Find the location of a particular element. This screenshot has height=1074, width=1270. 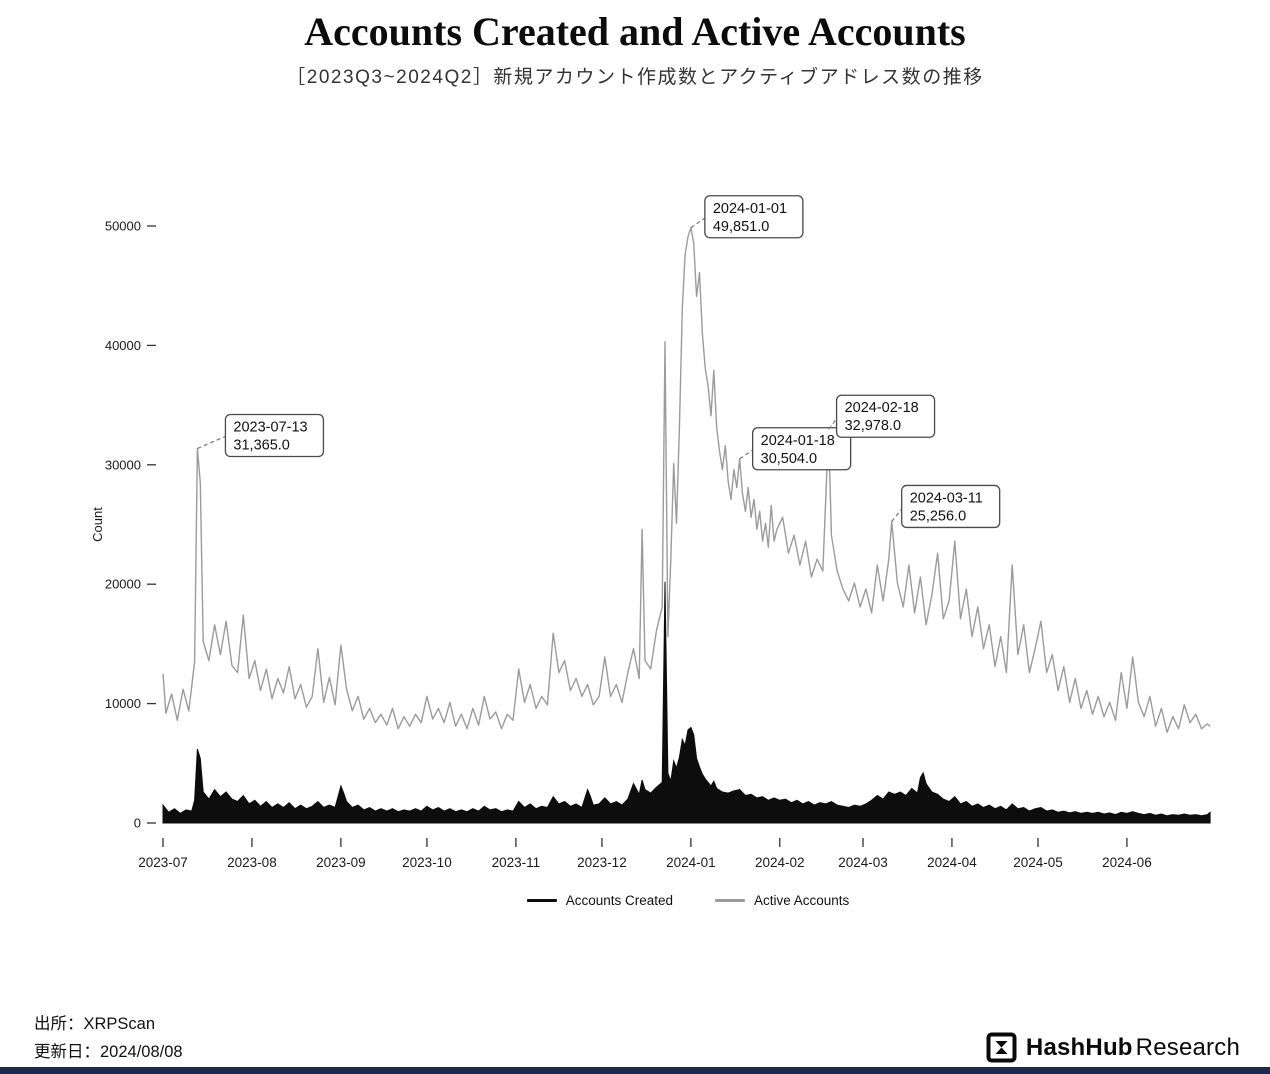

annotation-2023-07-13: 2023-07-13 31,365.0 is located at coordinates (261, 435).